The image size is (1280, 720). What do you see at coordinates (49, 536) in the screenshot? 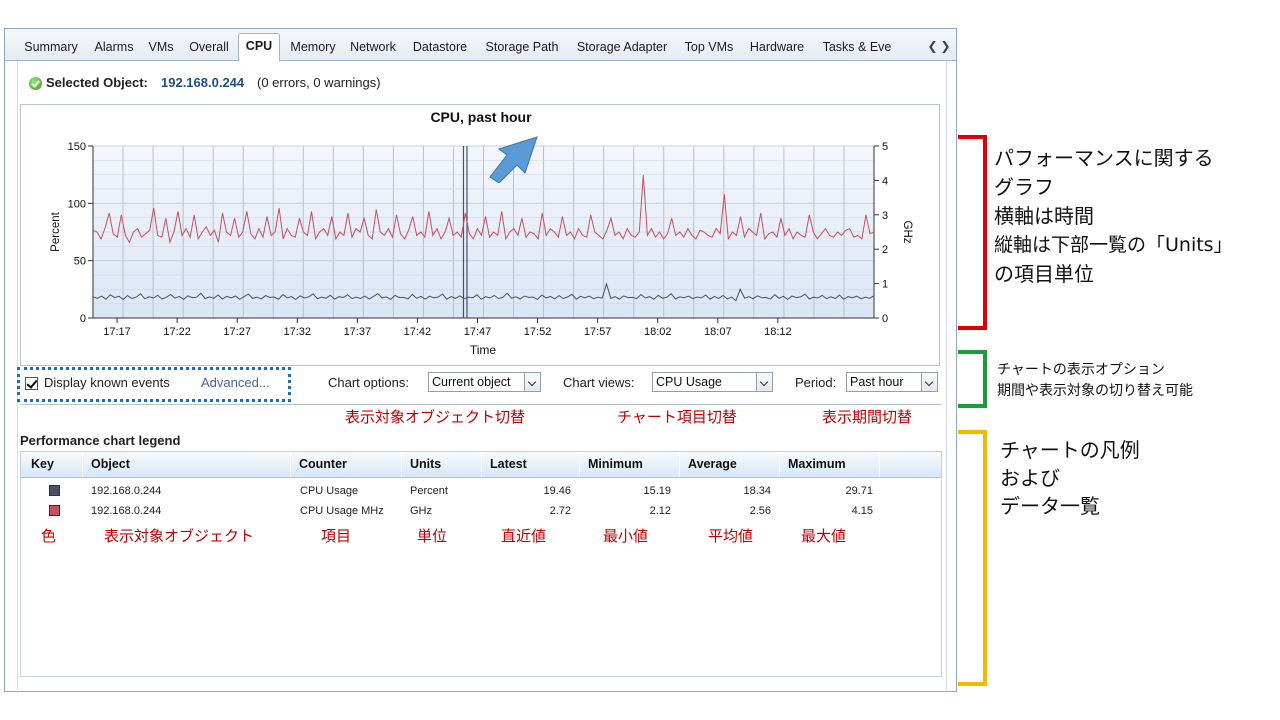
I see `annotation-col-key: 色` at bounding box center [49, 536].